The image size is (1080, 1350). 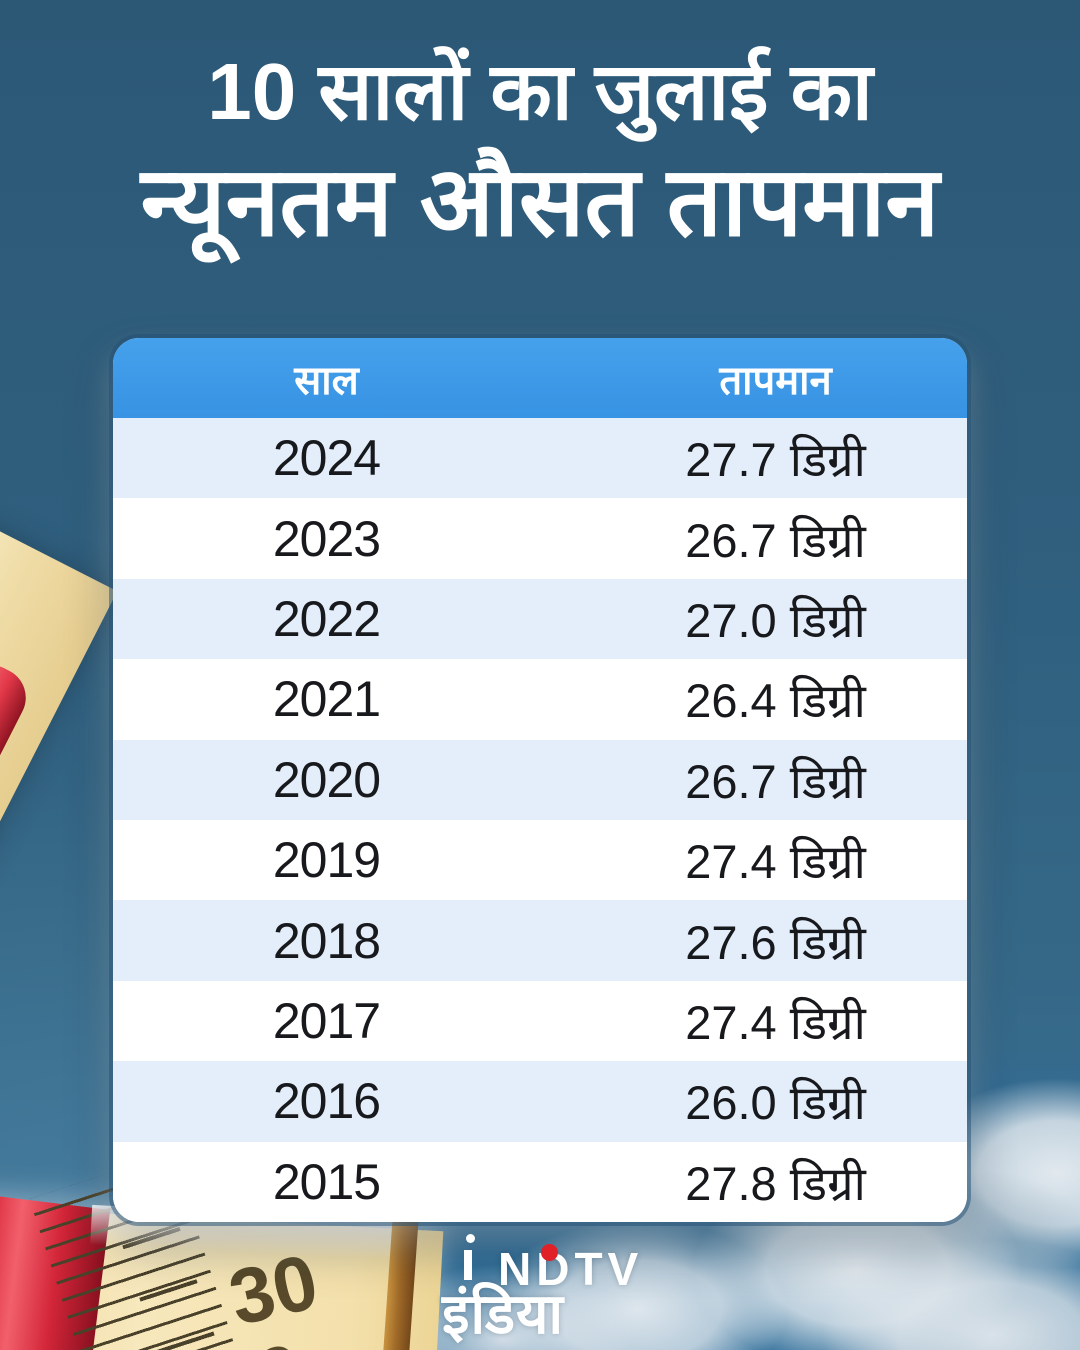 I want to click on title-line-1: 10 सालों का जुलाई का, so click(x=540, y=91).